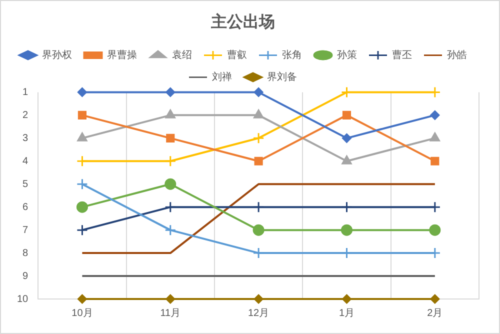 The width and height of the screenshot is (500, 334). I want to click on legend-label: 袁绍, so click(182, 54).